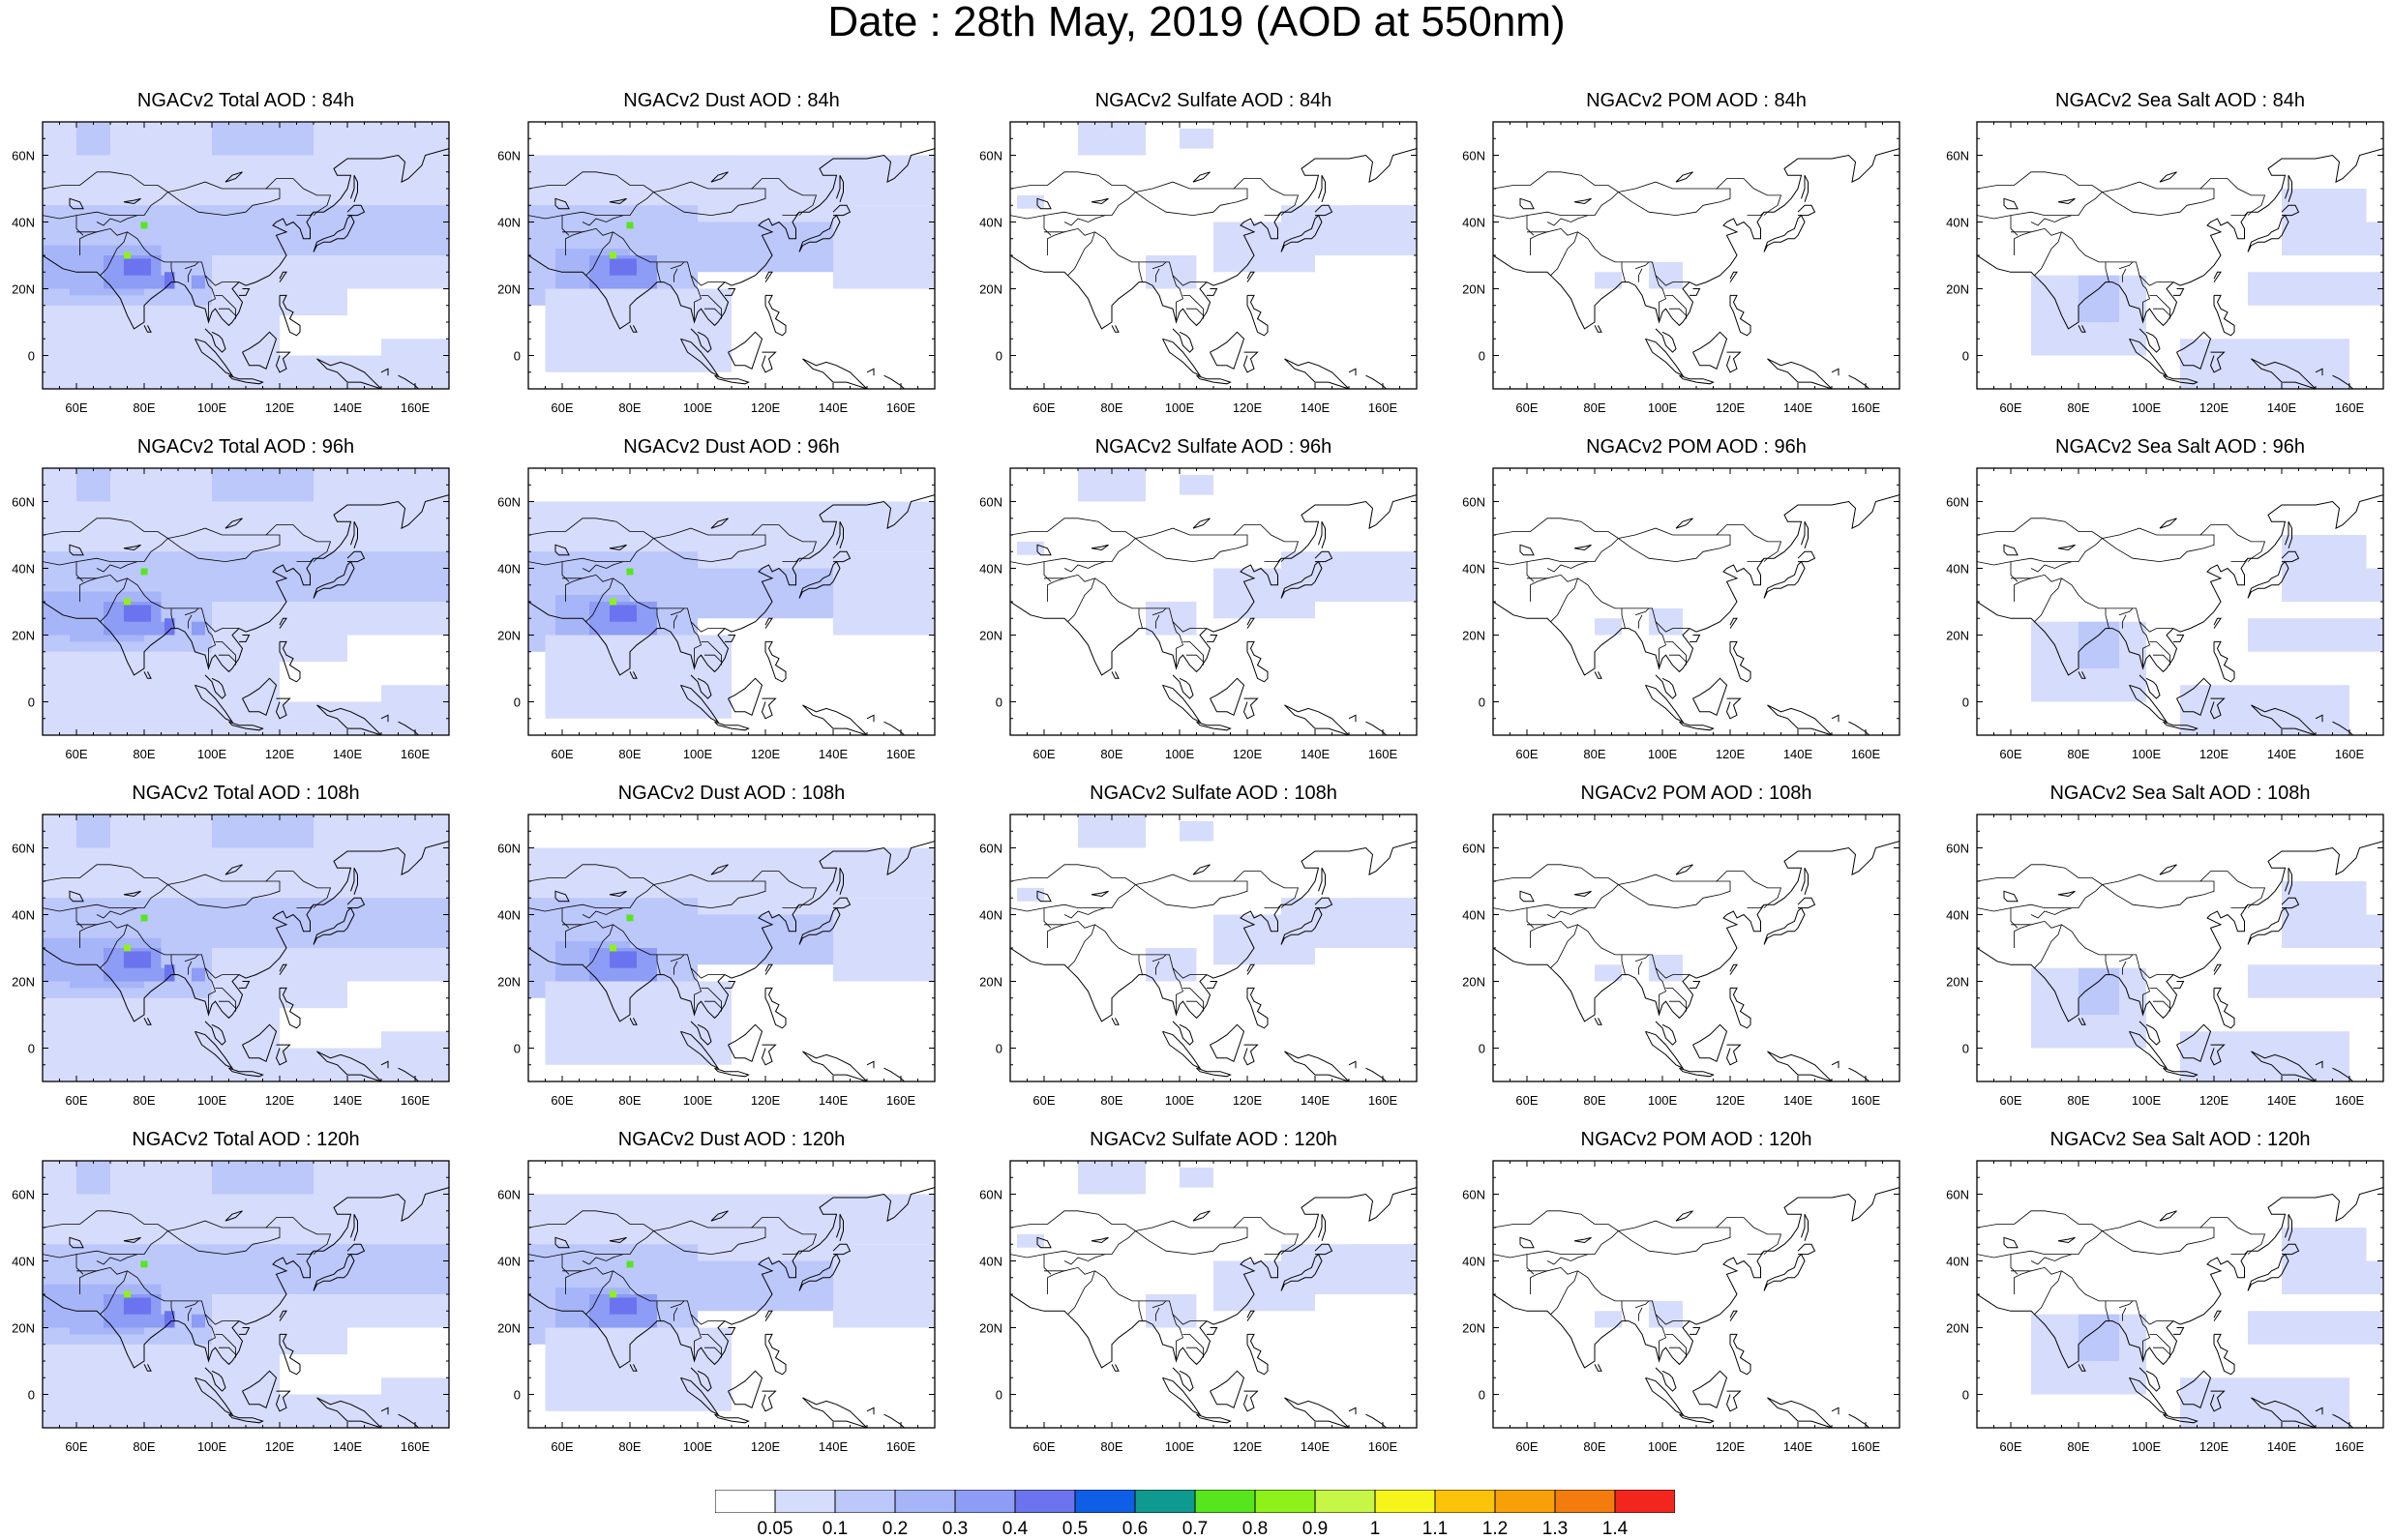  Describe the element at coordinates (2165, 961) in the screenshot. I see `map-seasalt-2: 60E 80E 100E 120E 140E 160E 60N 40N 20N 0` at that location.